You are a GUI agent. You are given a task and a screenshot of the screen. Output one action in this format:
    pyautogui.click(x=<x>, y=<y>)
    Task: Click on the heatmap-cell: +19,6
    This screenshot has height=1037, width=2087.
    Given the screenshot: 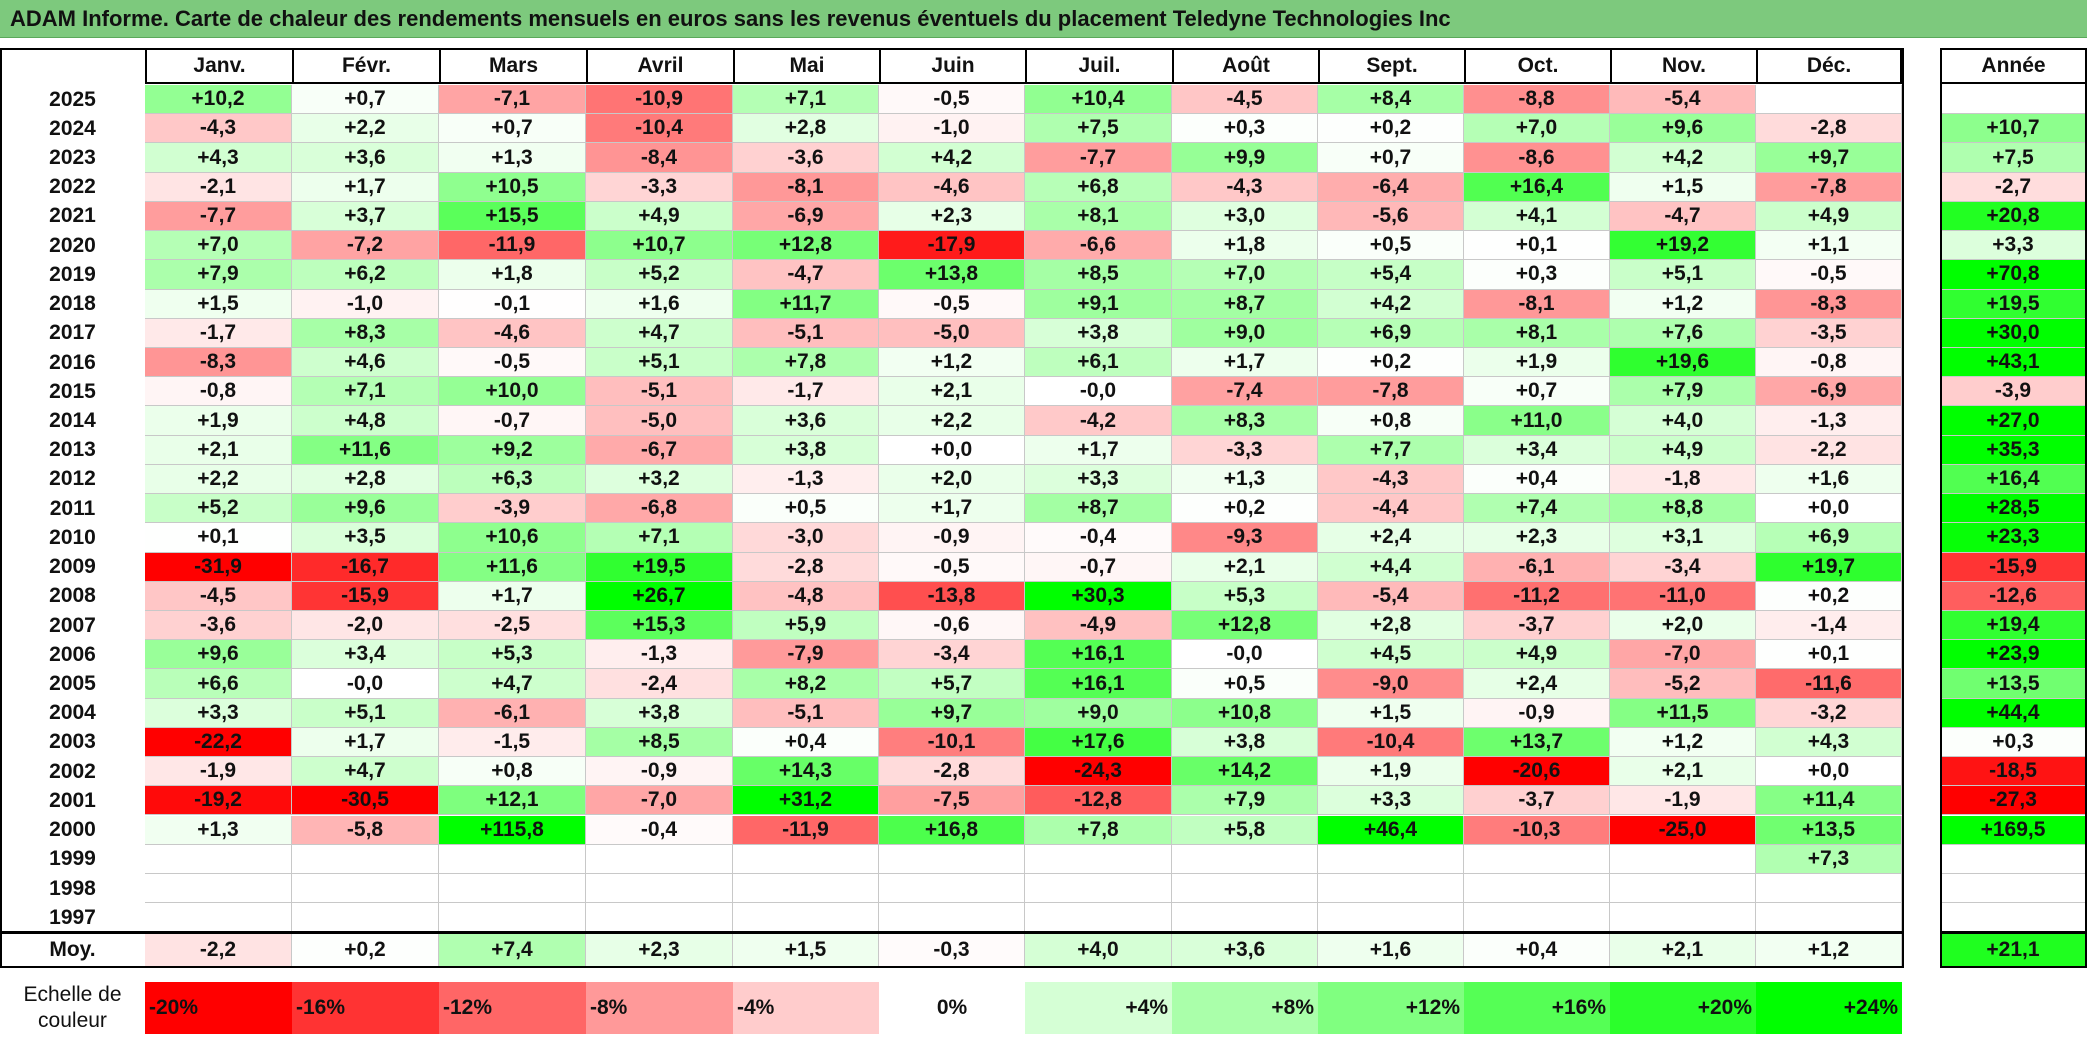 What is the action you would take?
    pyautogui.click(x=1683, y=362)
    